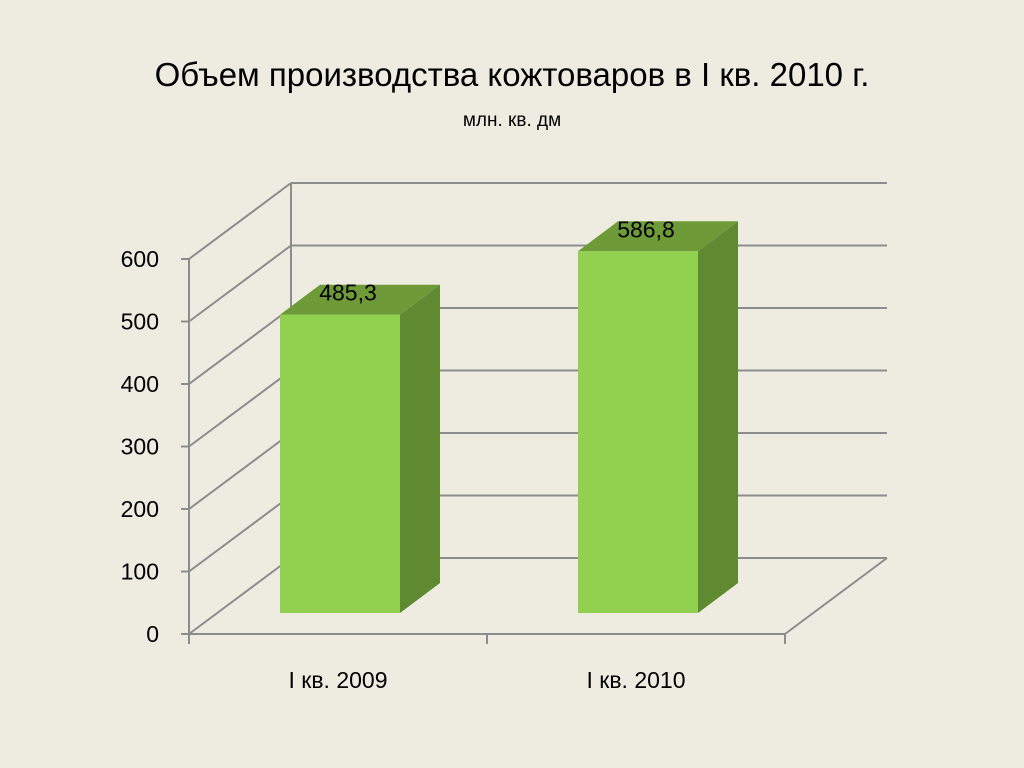 Image resolution: width=1024 pixels, height=768 pixels. What do you see at coordinates (152, 634) in the screenshot?
I see `y-tick-label: 0` at bounding box center [152, 634].